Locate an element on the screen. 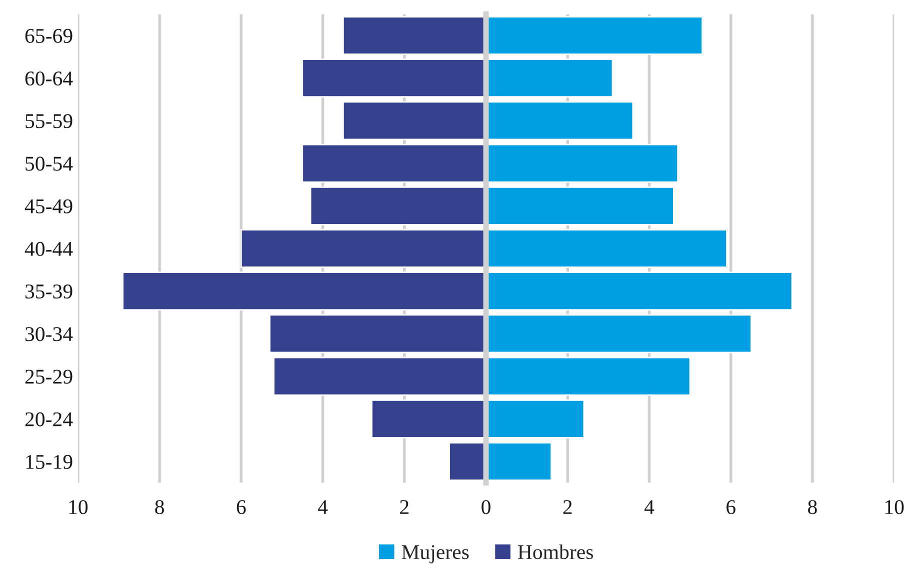 The height and width of the screenshot is (568, 917). y-tick-label: 65-69 is located at coordinates (48, 35).